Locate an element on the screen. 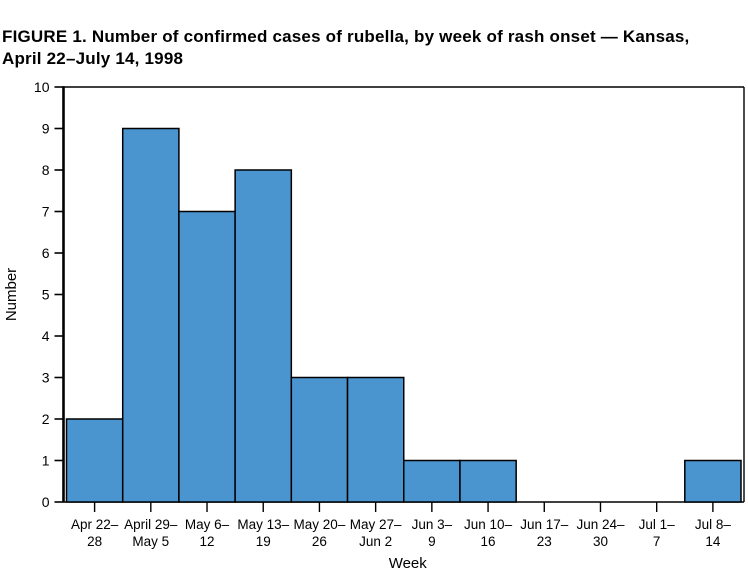 This screenshot has height=580, width=748. x-tick-label-line2: Jun 2 is located at coordinates (375, 541).